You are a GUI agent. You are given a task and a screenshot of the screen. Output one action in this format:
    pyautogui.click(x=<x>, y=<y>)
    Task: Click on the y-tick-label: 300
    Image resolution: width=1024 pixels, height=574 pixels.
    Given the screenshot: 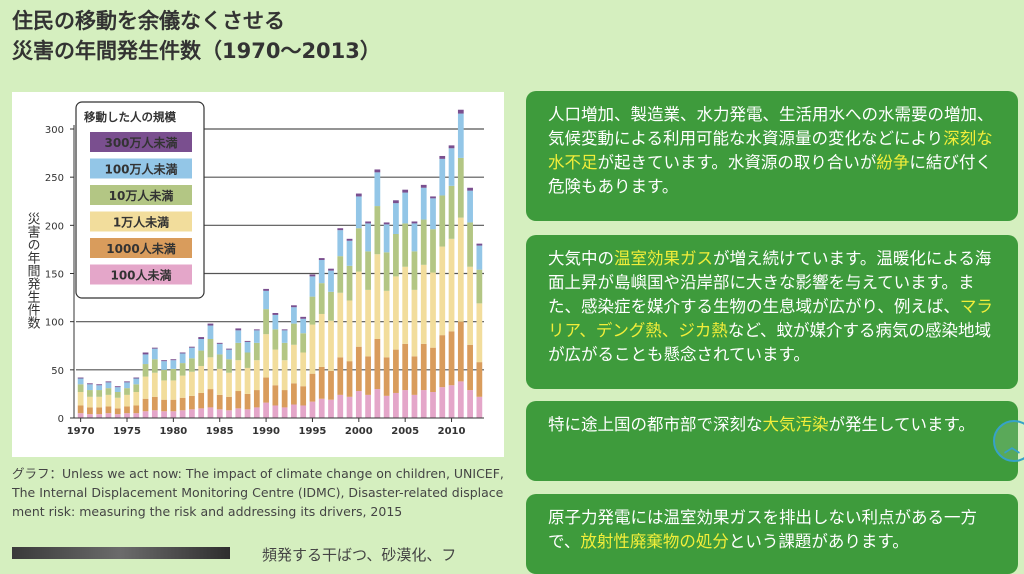 What is the action you would take?
    pyautogui.click(x=54, y=130)
    